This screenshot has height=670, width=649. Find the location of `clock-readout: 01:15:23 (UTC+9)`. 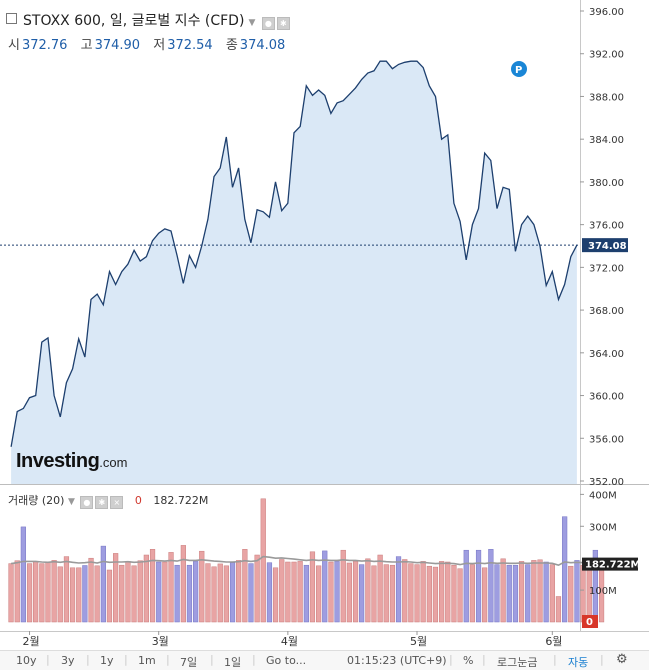

clock-readout: 01:15:23 (UTC+9) is located at coordinates (397, 660).